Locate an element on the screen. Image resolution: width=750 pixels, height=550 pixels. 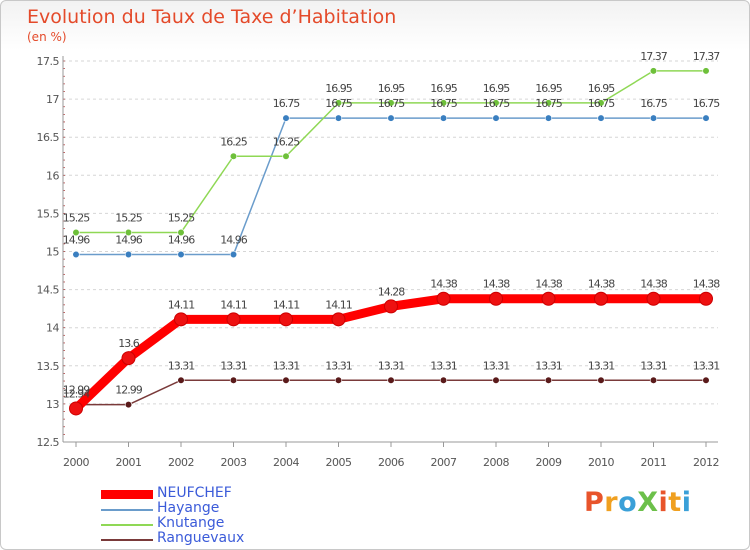
data-label: 14.28 is located at coordinates (391, 291).